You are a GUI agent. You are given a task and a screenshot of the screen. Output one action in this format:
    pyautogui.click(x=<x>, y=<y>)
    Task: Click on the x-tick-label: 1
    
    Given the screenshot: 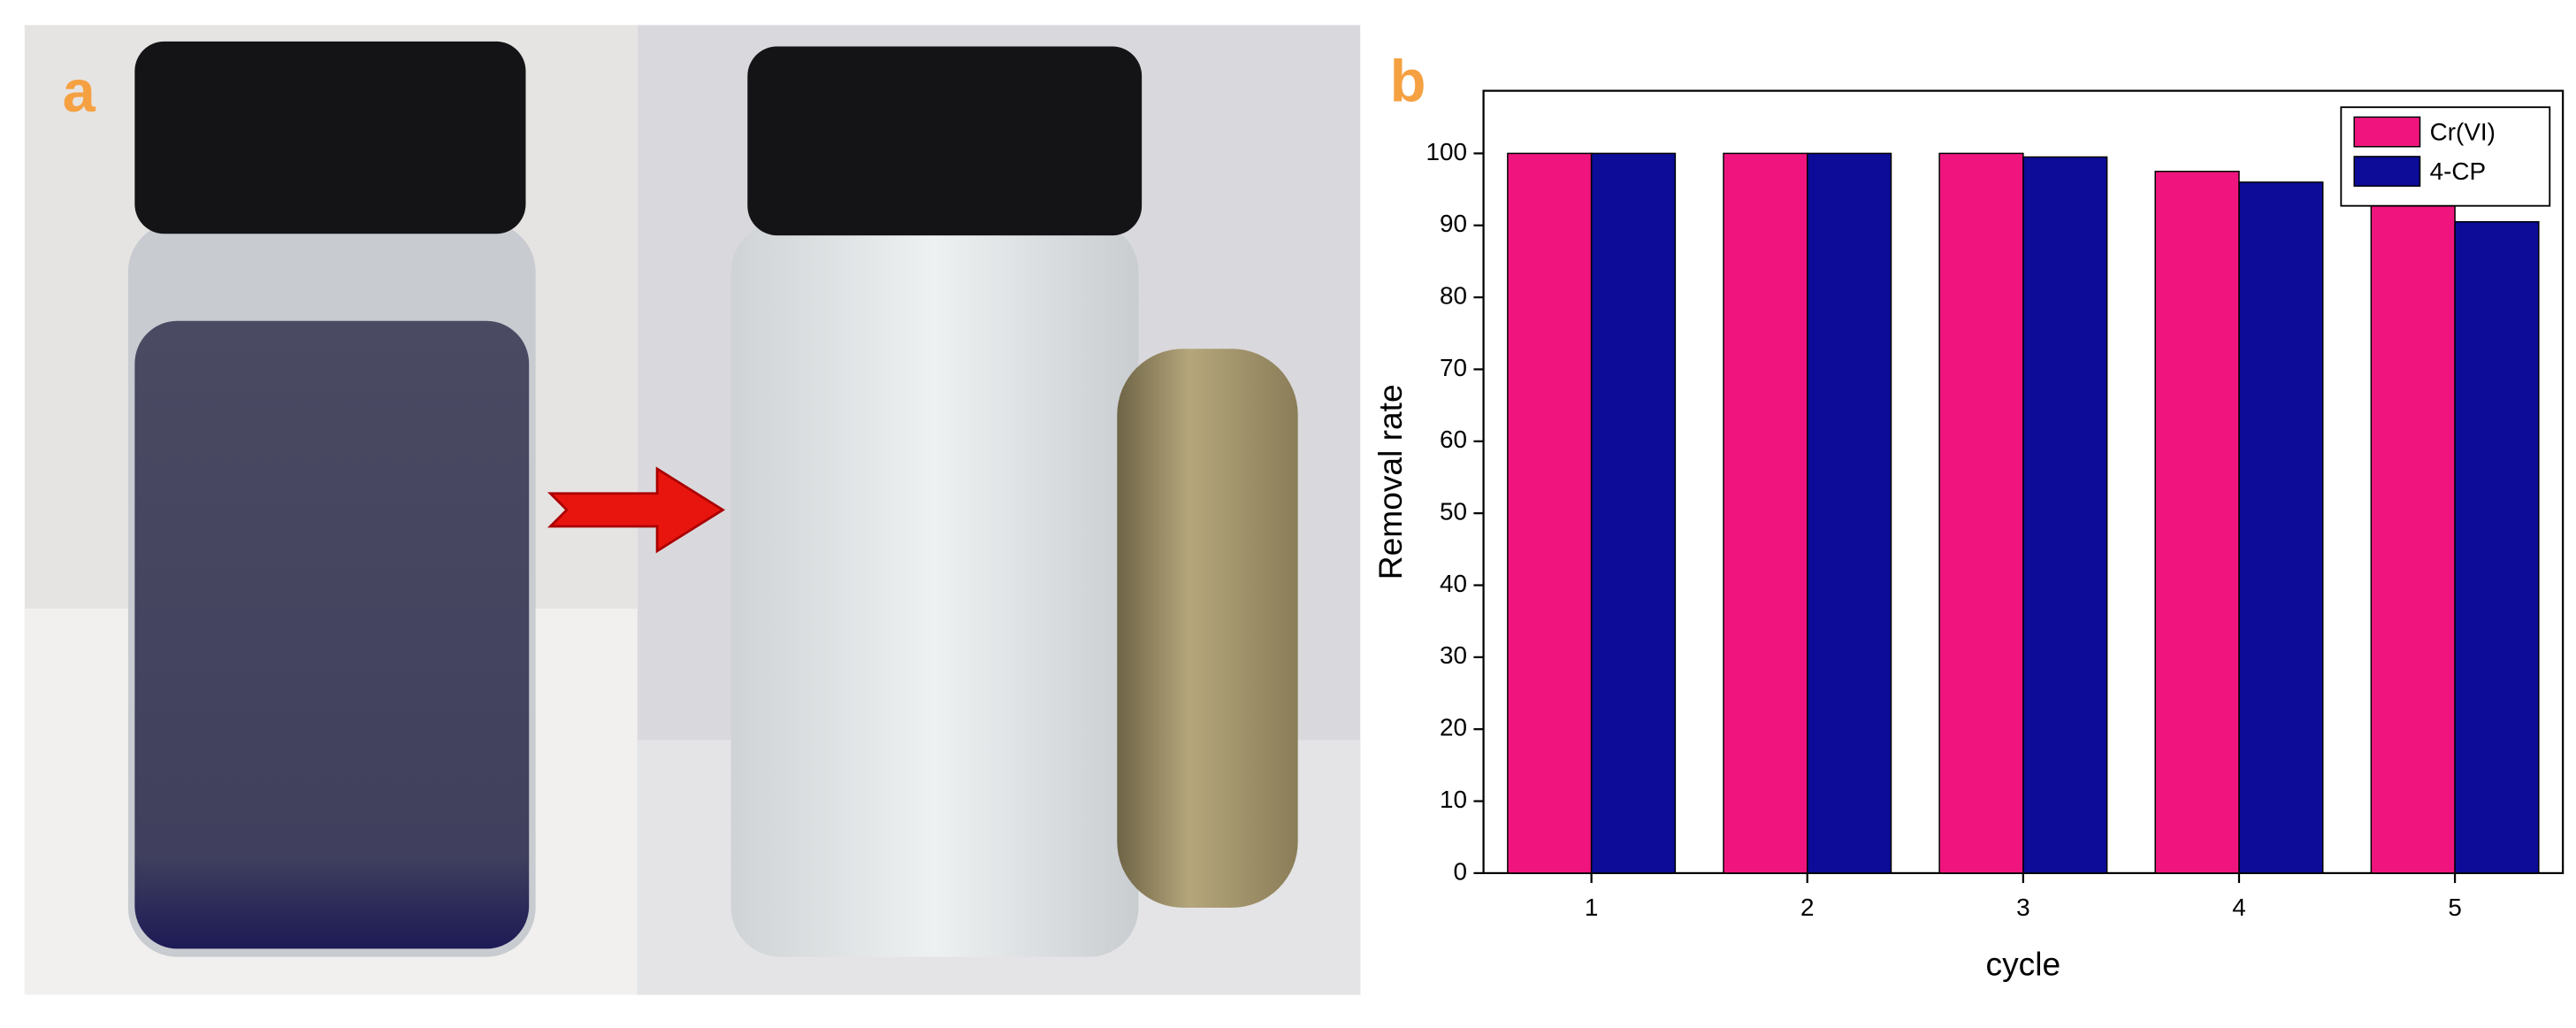 What is the action you would take?
    pyautogui.click(x=1592, y=907)
    